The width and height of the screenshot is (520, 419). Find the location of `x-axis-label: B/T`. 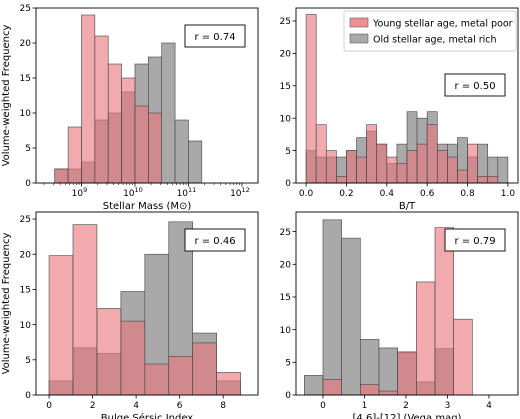

x-axis-label: B/T is located at coordinates (407, 206).